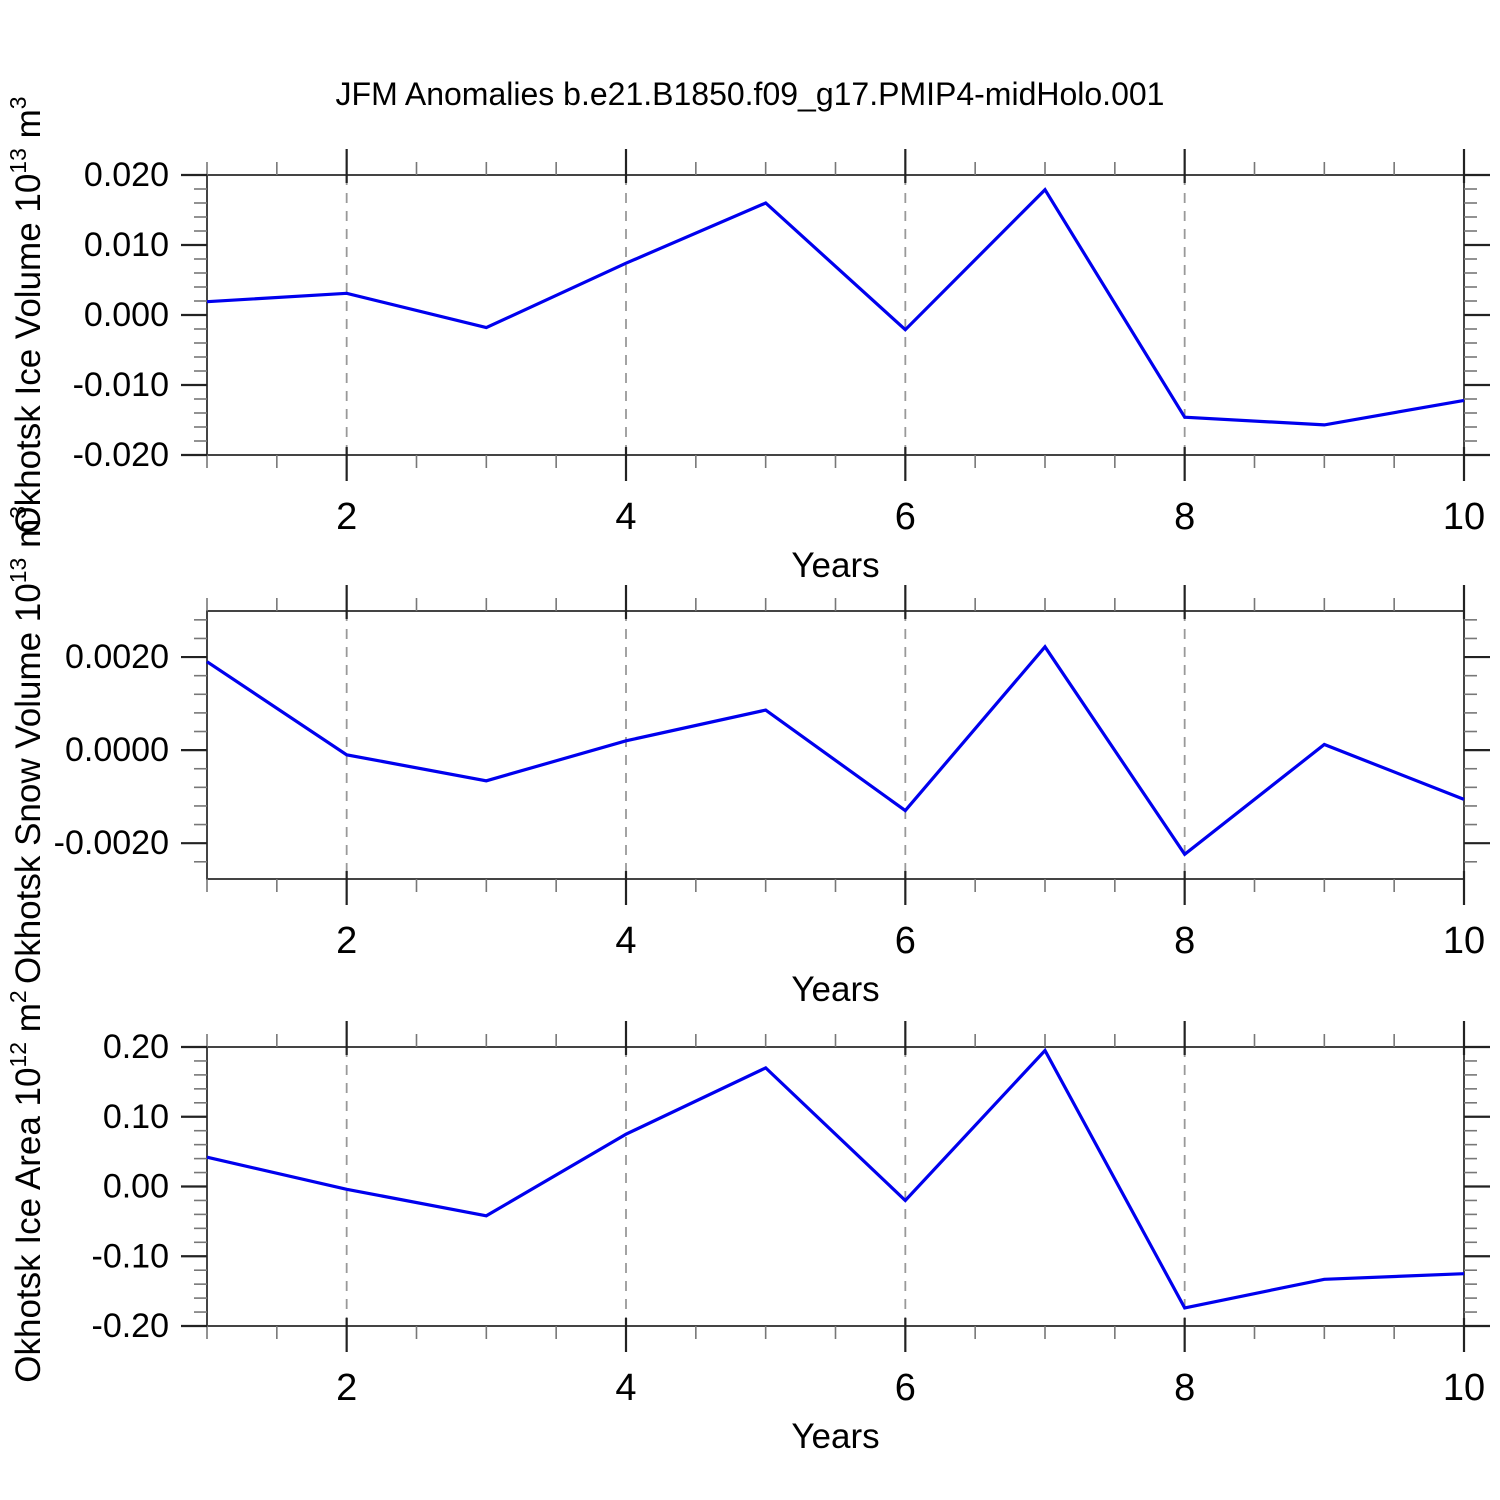  What do you see at coordinates (126, 175) in the screenshot?
I see `y-tick-label: 0.020` at bounding box center [126, 175].